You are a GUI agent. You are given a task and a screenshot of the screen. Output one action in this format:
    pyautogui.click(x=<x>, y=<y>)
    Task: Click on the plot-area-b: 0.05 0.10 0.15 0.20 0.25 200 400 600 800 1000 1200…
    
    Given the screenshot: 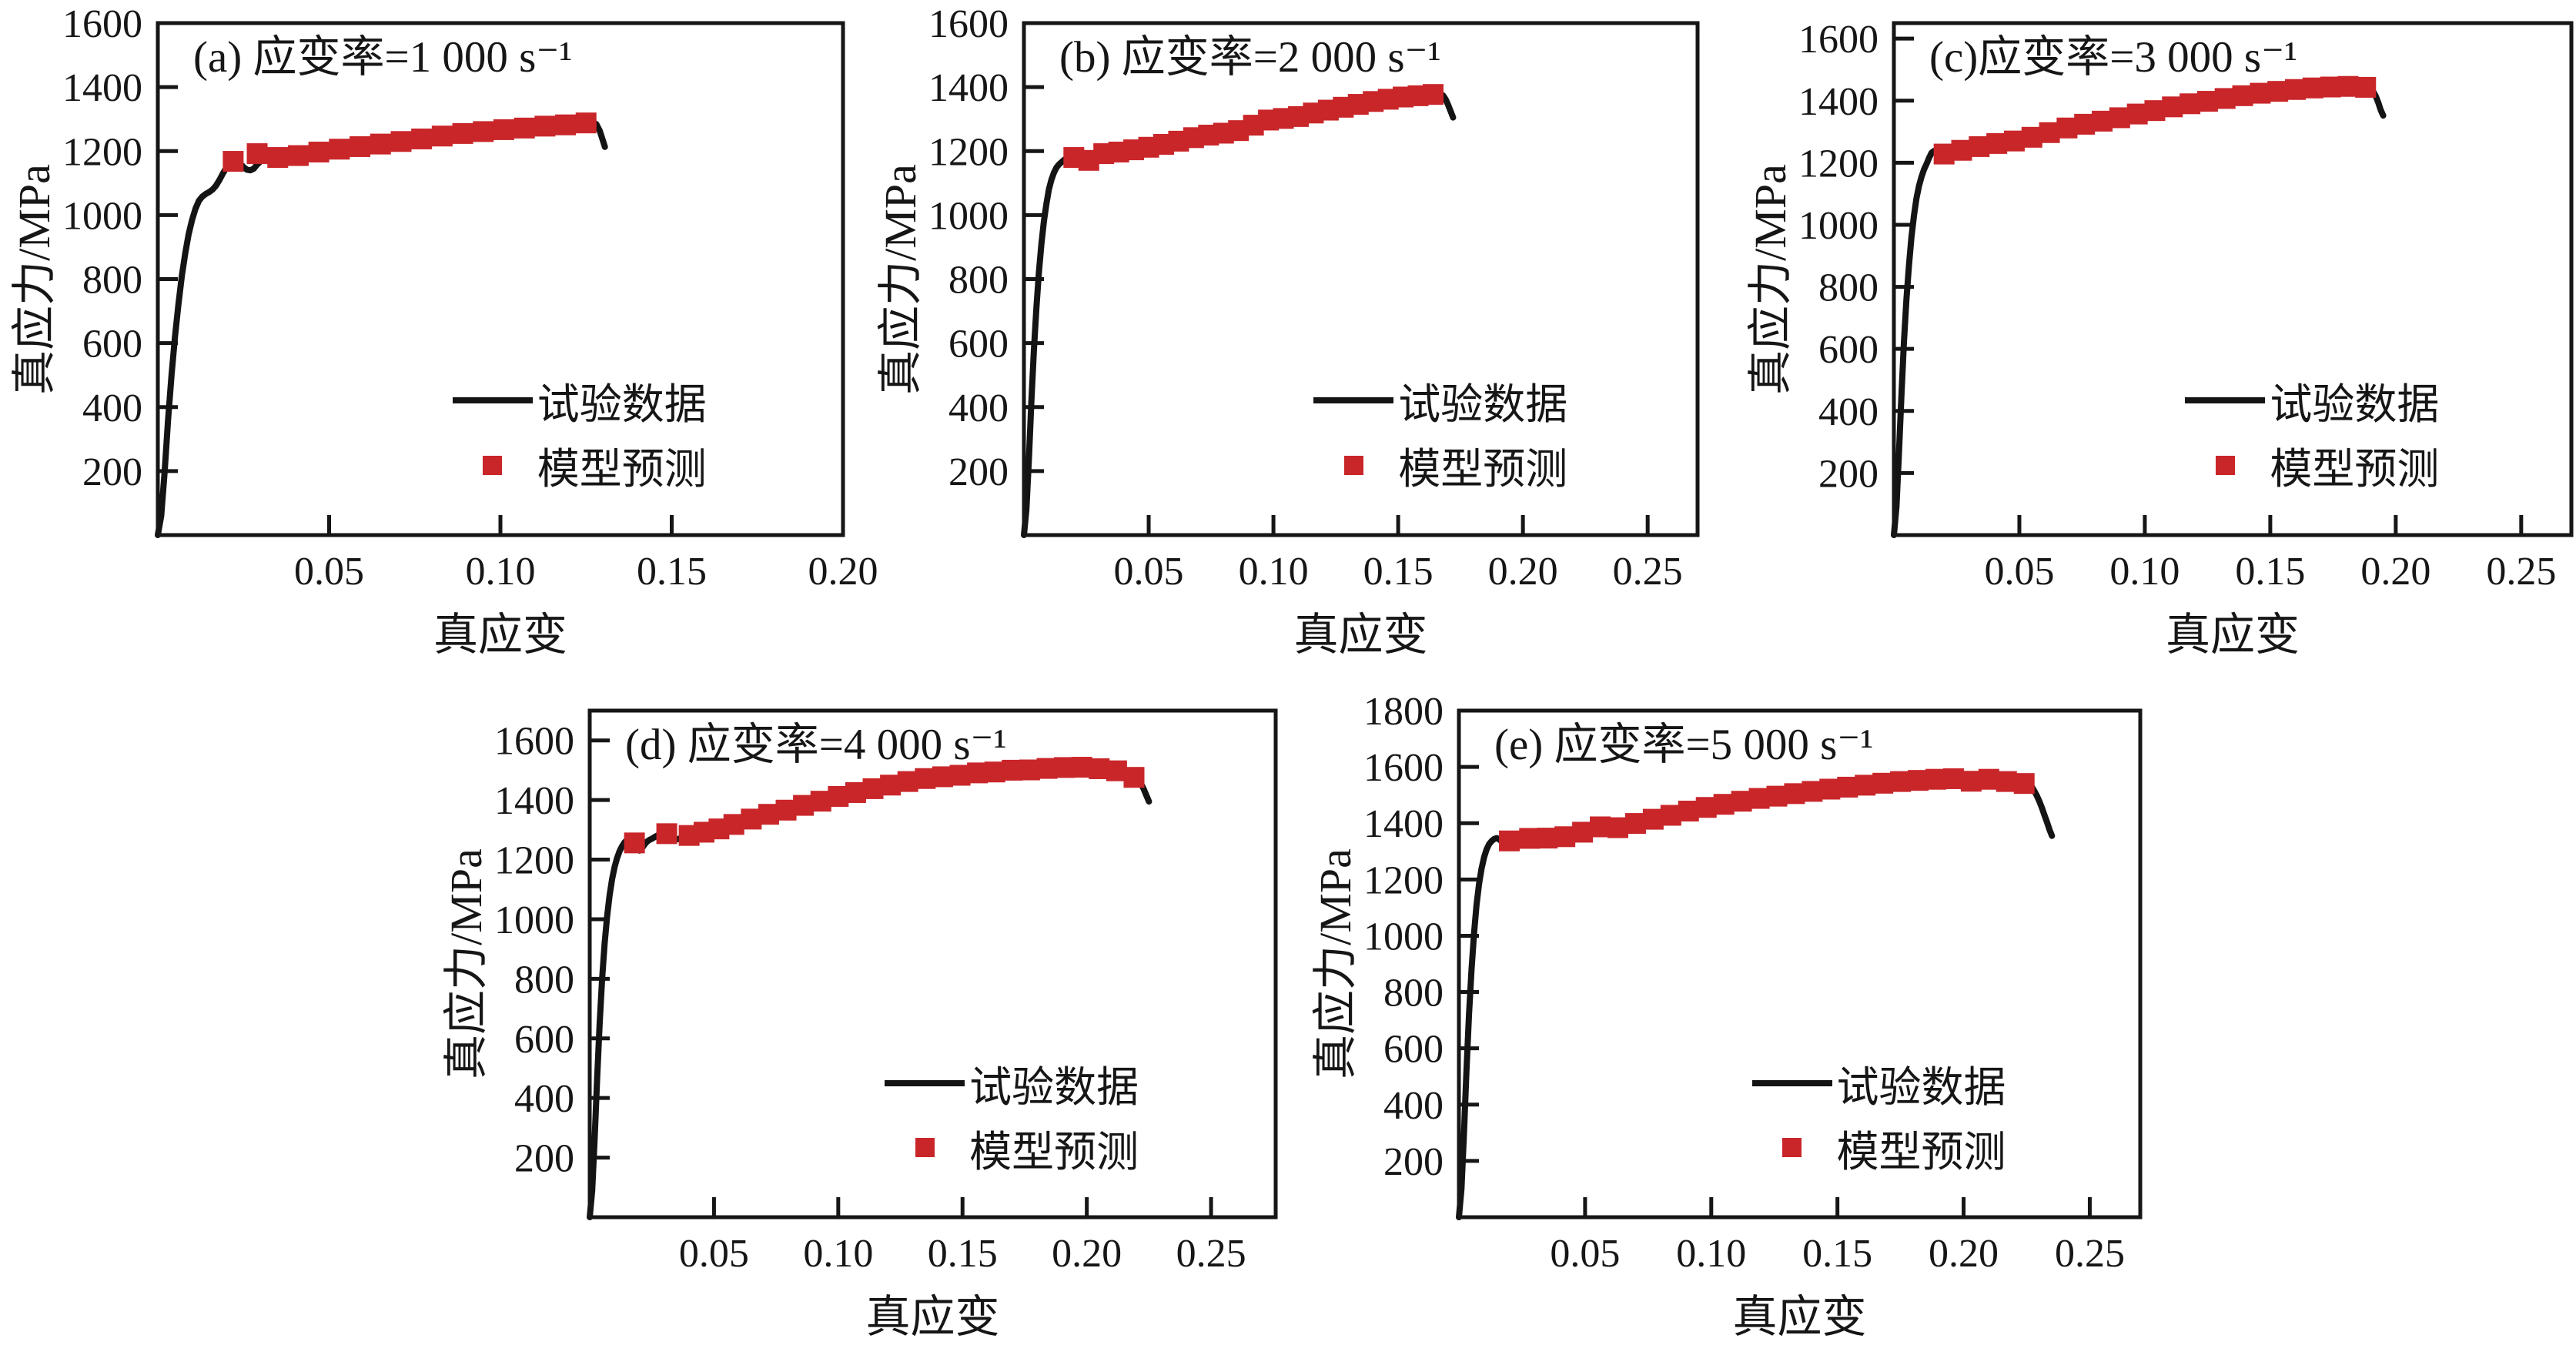 What is the action you would take?
    pyautogui.click(x=1314, y=298)
    